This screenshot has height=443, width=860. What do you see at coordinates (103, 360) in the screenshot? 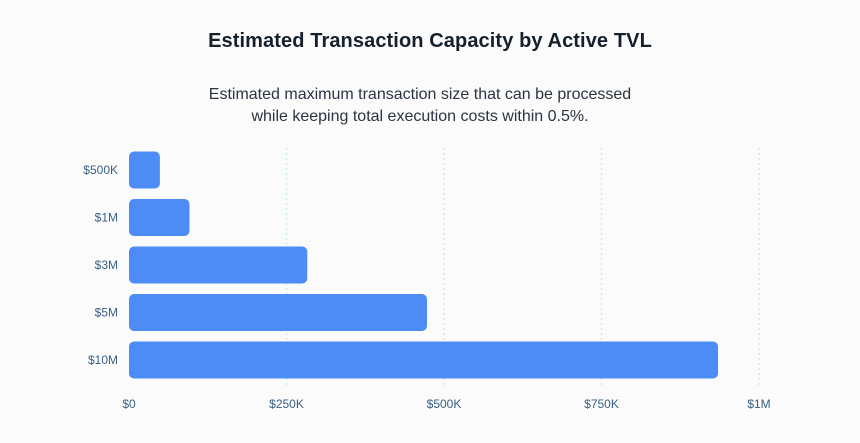
I see `y-tick-label: $10M` at bounding box center [103, 360].